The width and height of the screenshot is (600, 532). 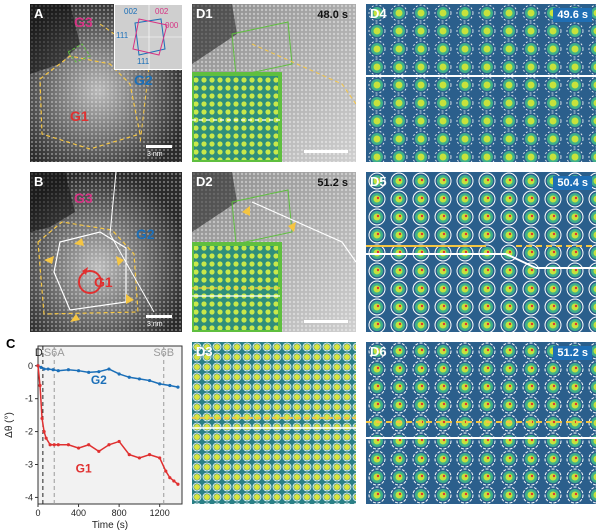 I want to click on panel-a: A G3 G2 G1 002 002 000 111 111 3 nm, so click(x=106, y=83).